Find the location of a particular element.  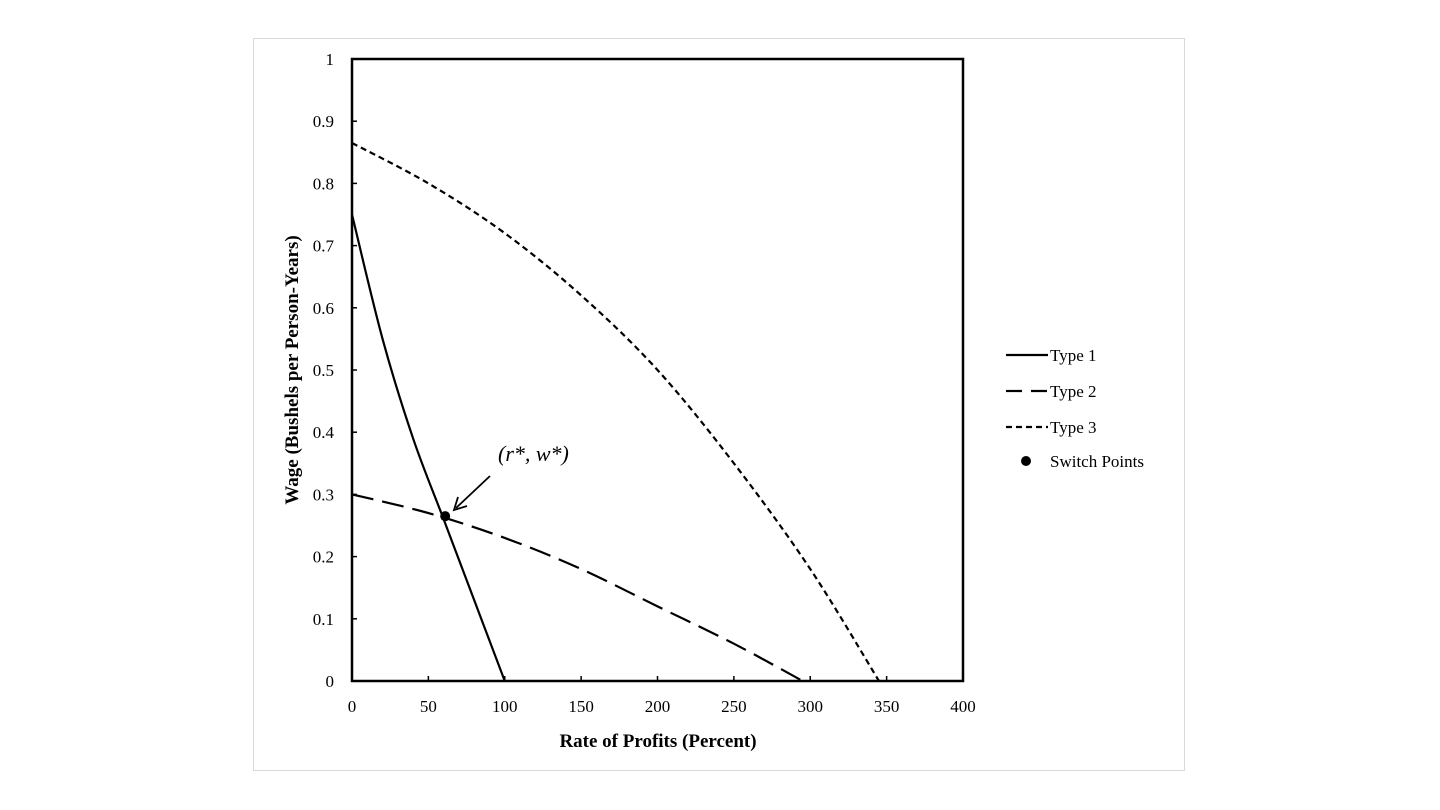

y-tick-label: 1 is located at coordinates (330, 59).